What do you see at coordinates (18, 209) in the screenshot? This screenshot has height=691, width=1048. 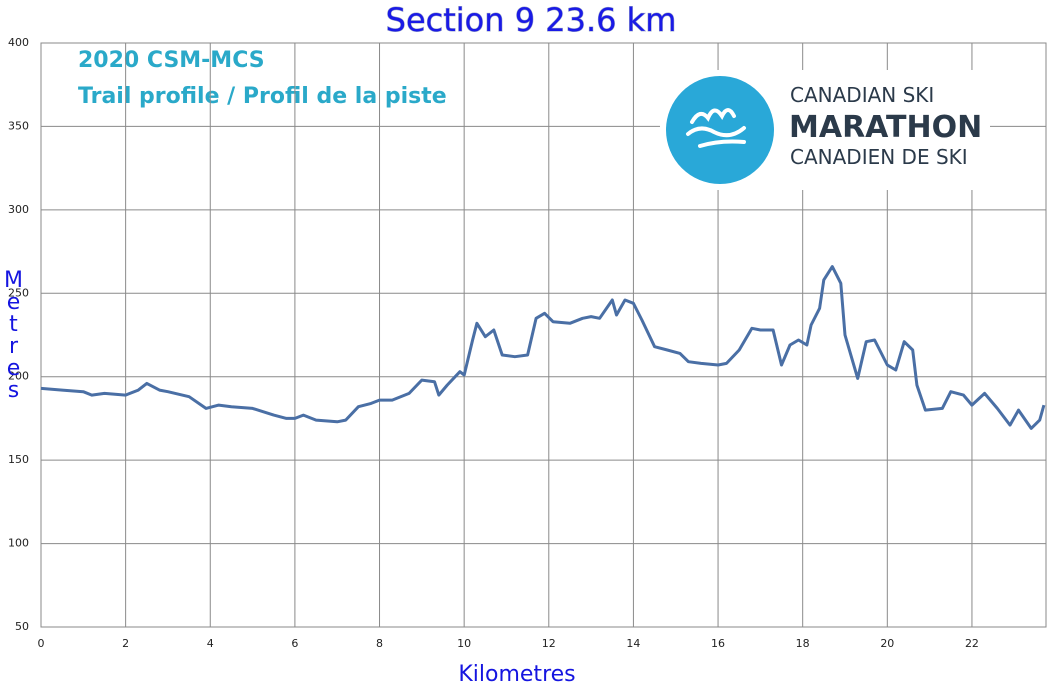 I see `y-tick-label: 300` at bounding box center [18, 209].